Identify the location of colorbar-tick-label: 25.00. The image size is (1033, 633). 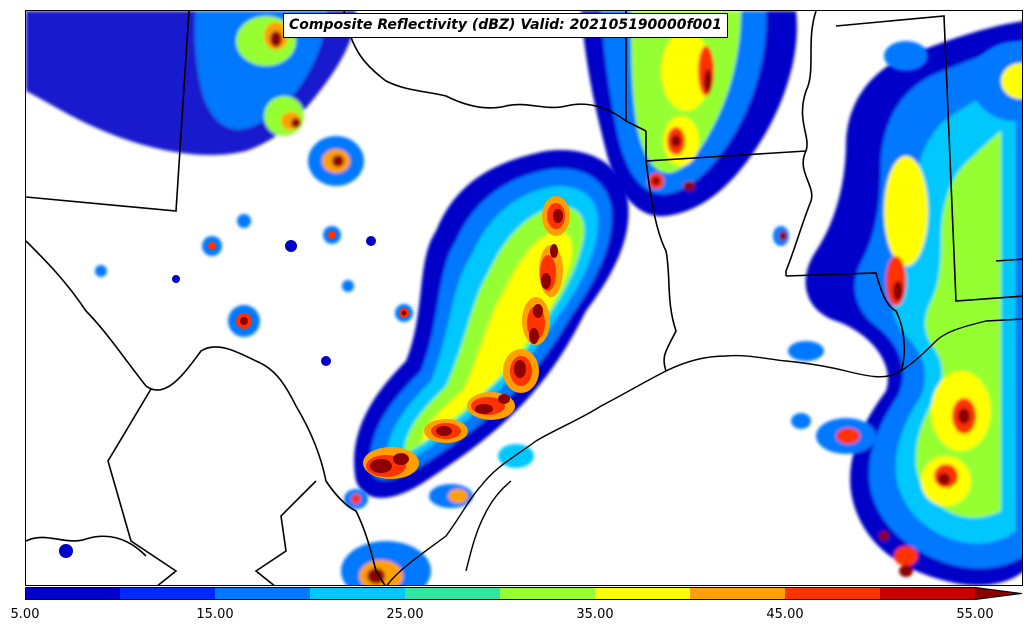
(405, 614).